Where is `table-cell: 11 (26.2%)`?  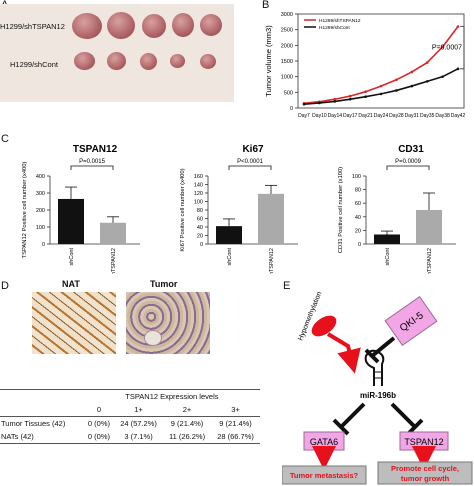
table-cell: 11 (26.2%) is located at coordinates (187, 437).